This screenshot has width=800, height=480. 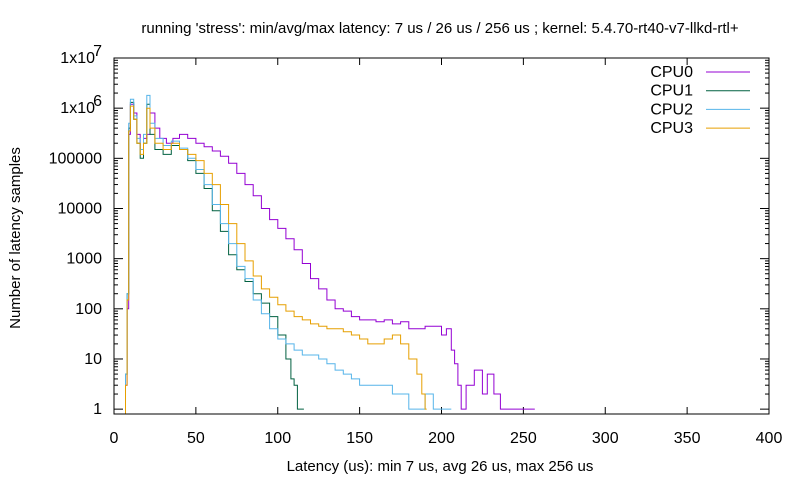 I want to click on x-tick-label: 50, so click(x=196, y=438).